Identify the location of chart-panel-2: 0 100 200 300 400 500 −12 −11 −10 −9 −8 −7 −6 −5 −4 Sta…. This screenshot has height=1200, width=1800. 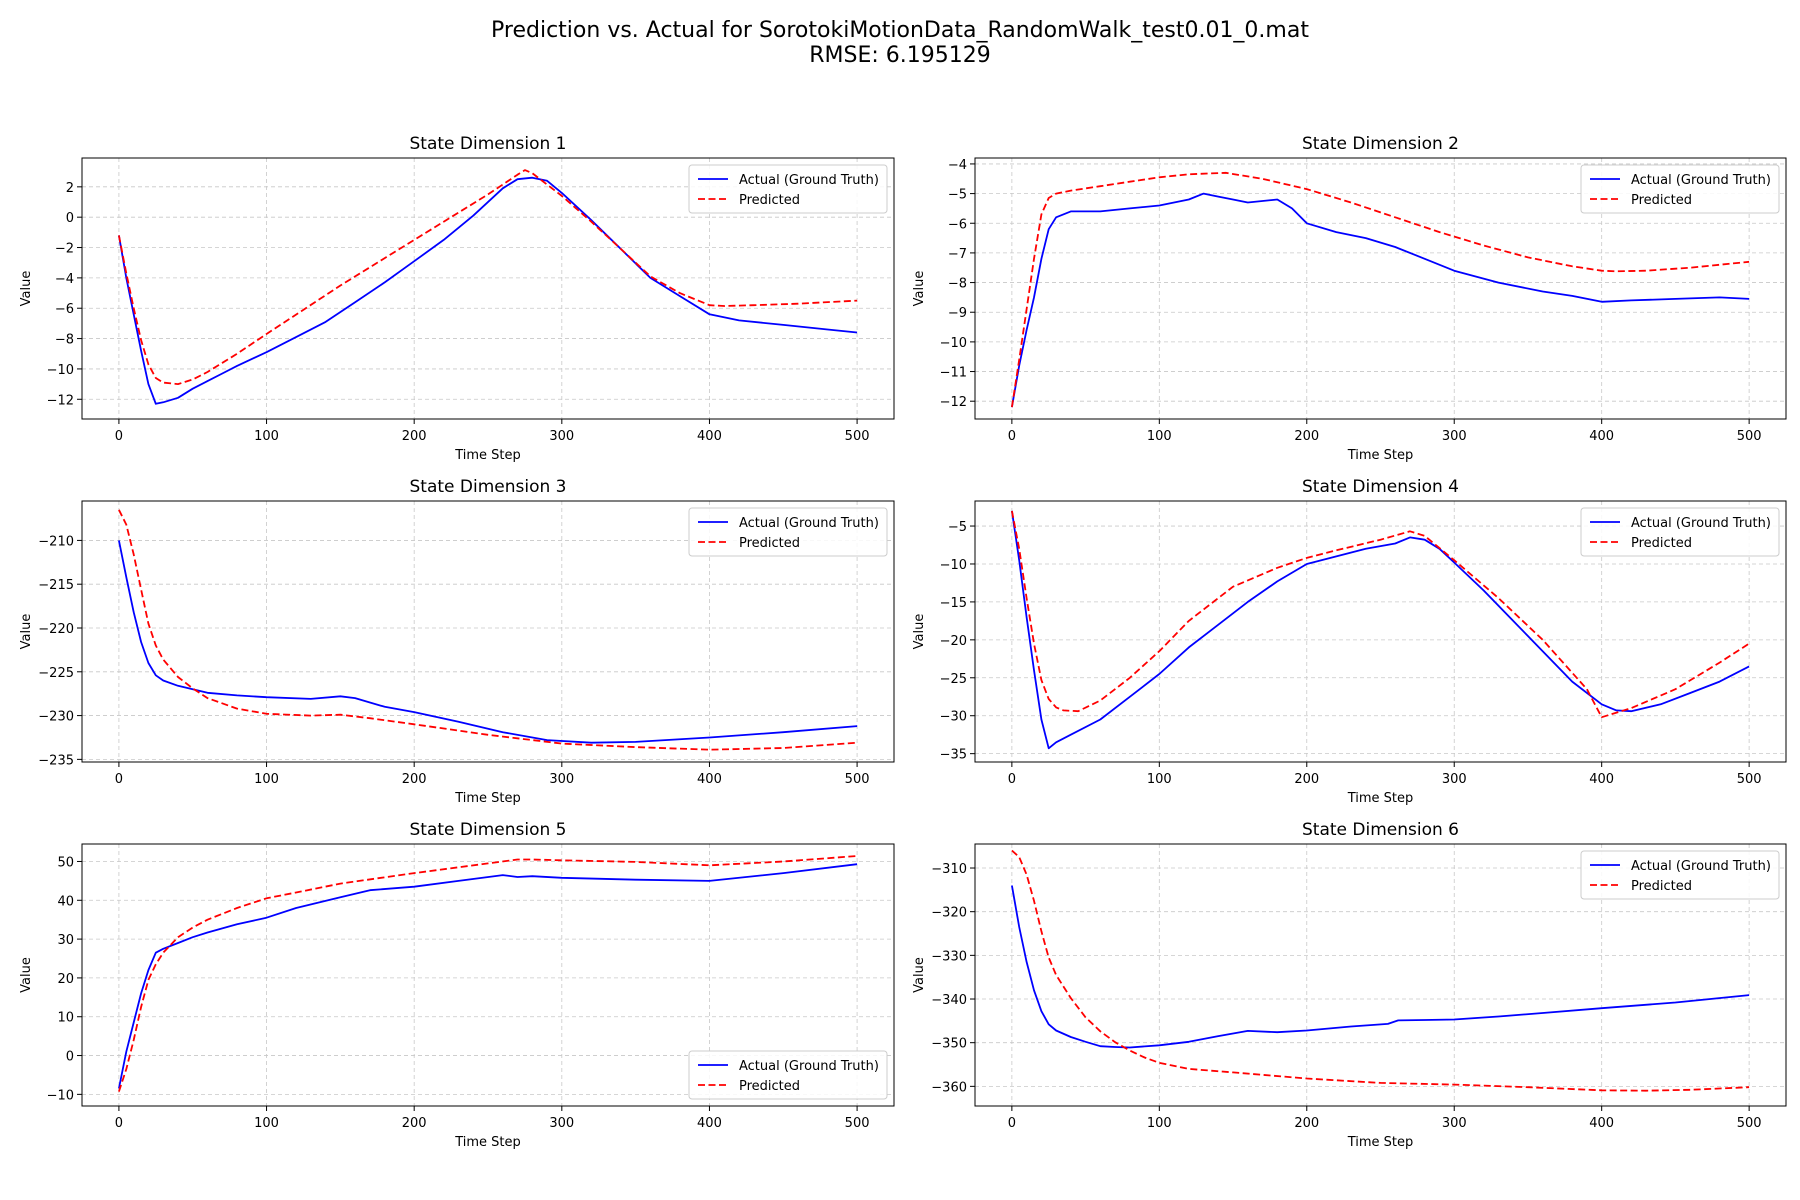
(1349, 298).